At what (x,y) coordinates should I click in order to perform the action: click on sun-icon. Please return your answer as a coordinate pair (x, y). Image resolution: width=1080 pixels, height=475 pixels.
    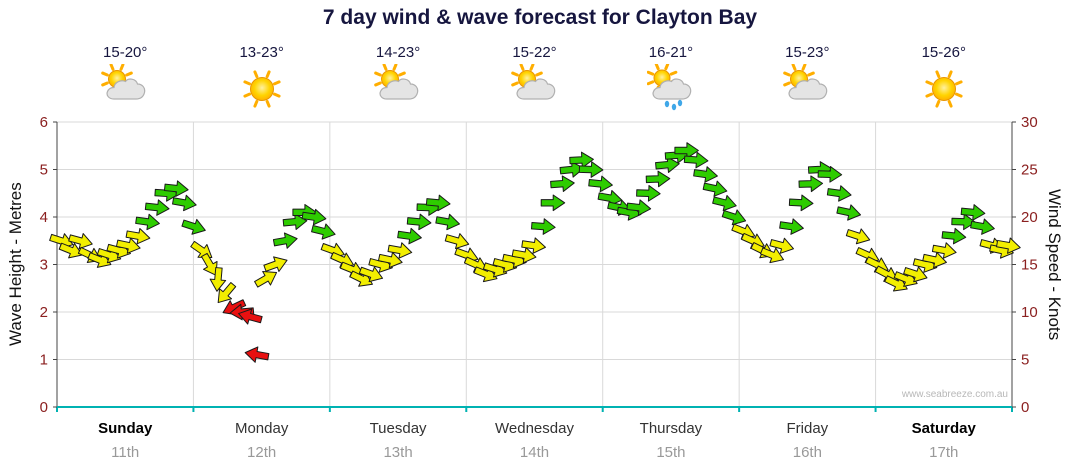
    Looking at the image, I should click on (944, 89).